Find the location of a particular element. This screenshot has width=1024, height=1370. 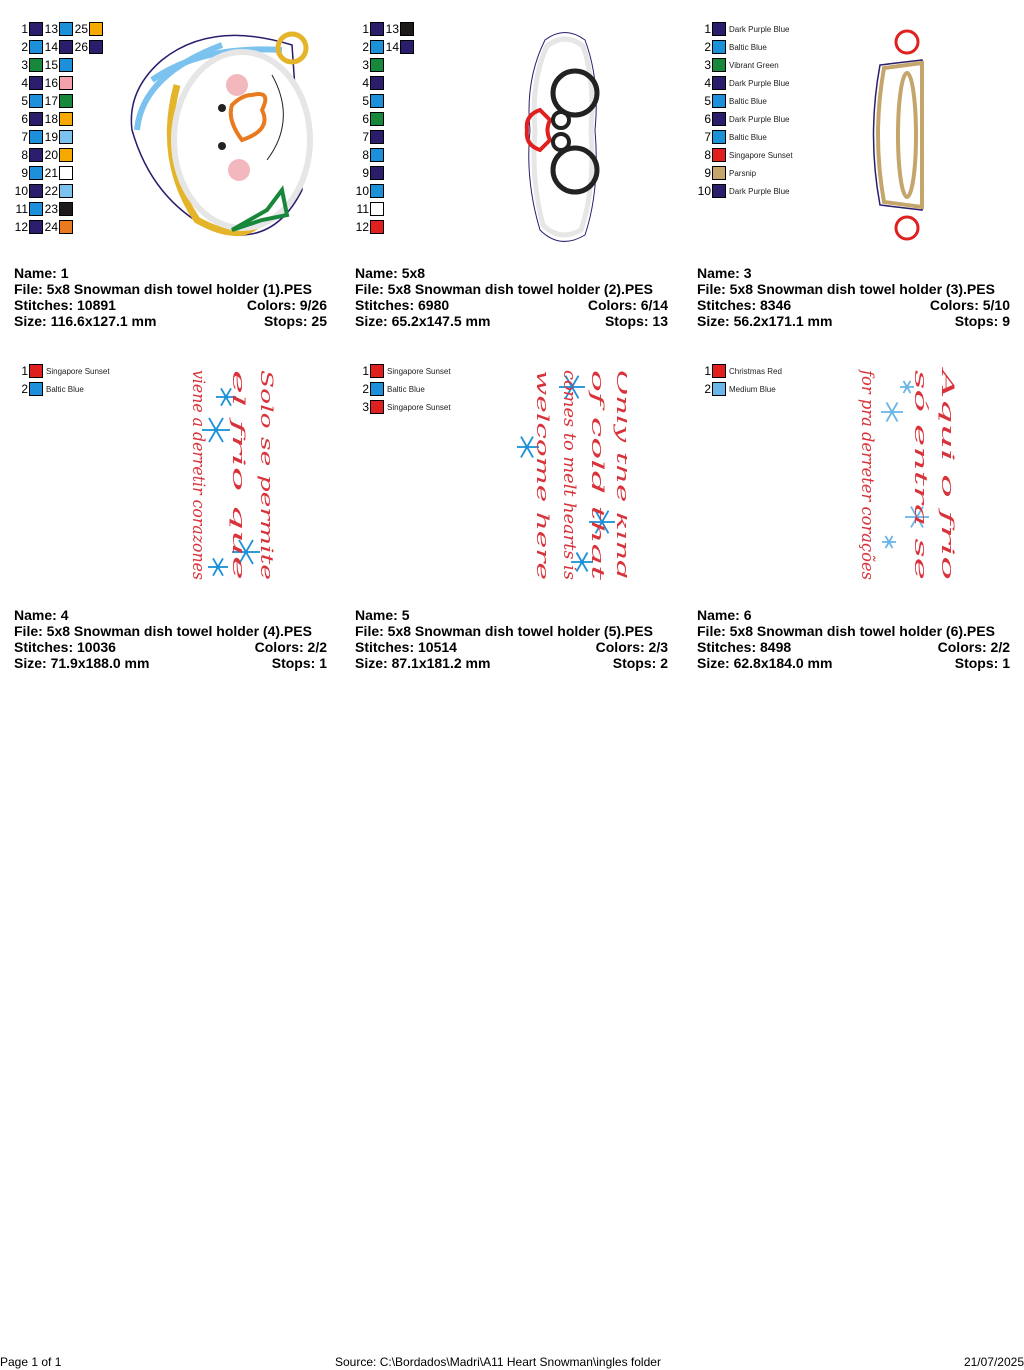

color-swatch-row: 1 Singapore Sunset is located at coordinates (403, 371).